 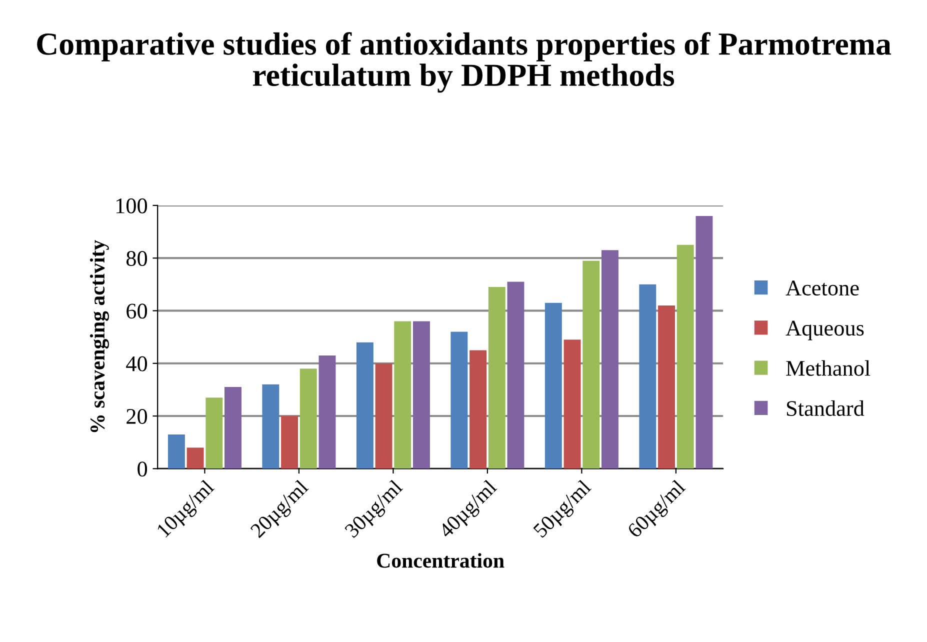 I want to click on y-tick-label: 40, so click(x=137, y=364).